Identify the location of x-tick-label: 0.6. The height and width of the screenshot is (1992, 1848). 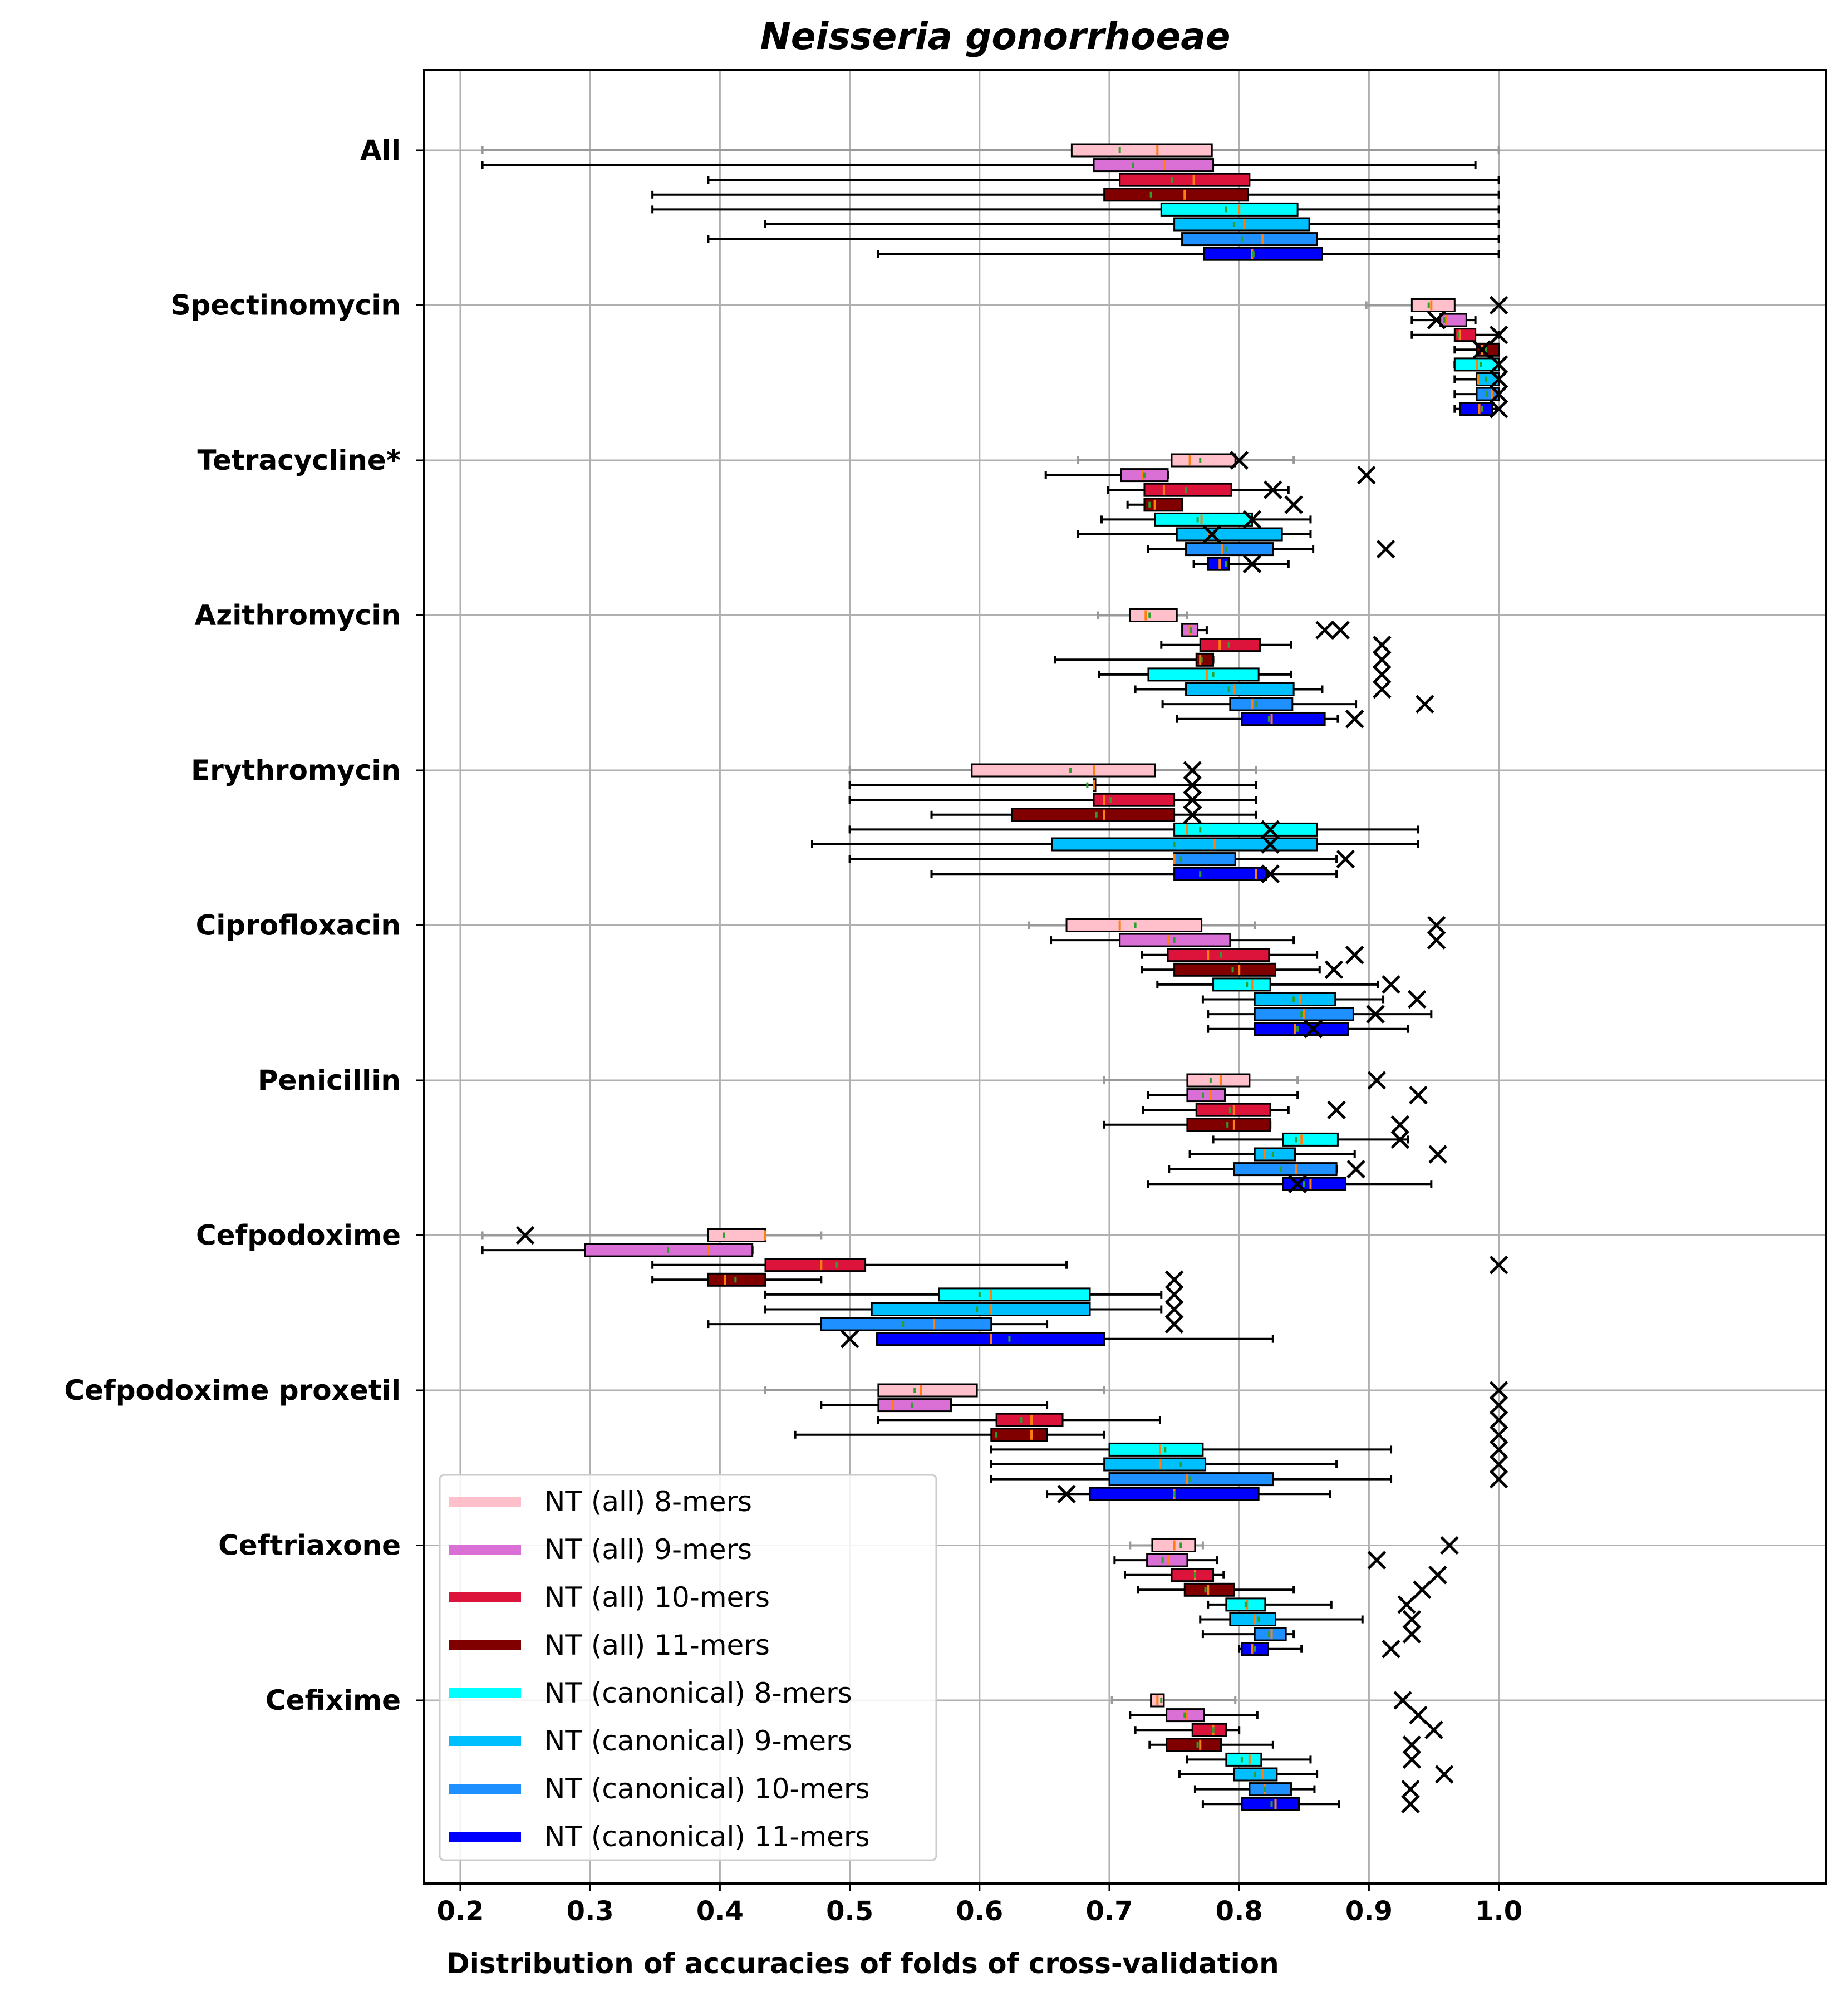
(979, 1911).